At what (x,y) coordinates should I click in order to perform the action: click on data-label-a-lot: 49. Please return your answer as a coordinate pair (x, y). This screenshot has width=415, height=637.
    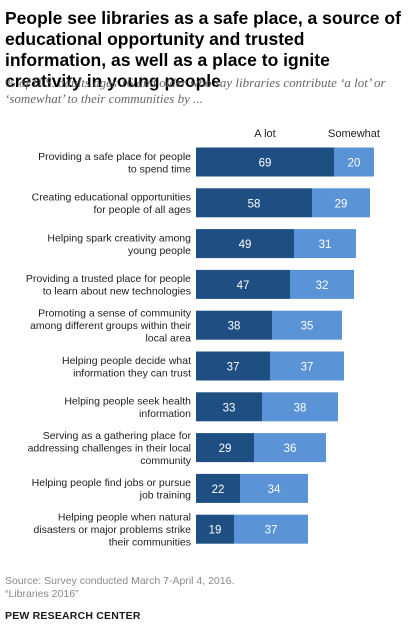
    Looking at the image, I should click on (245, 245).